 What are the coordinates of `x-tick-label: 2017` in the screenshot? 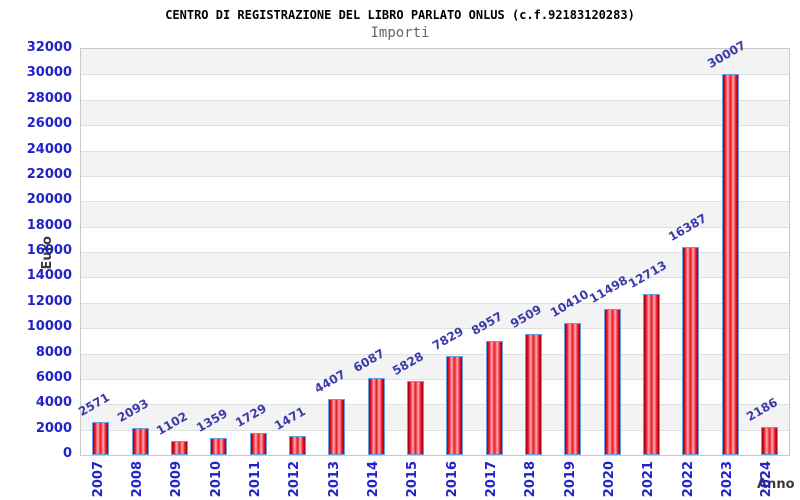 It's located at (491, 479).